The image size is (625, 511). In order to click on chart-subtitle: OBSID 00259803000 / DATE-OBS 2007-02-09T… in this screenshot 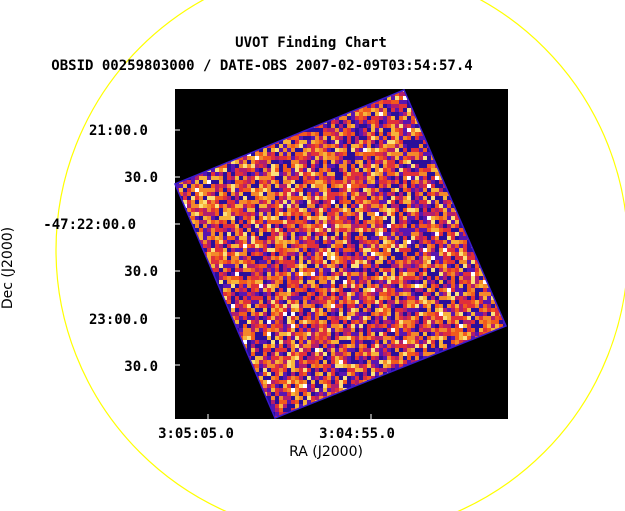, I will do `click(261, 66)`.